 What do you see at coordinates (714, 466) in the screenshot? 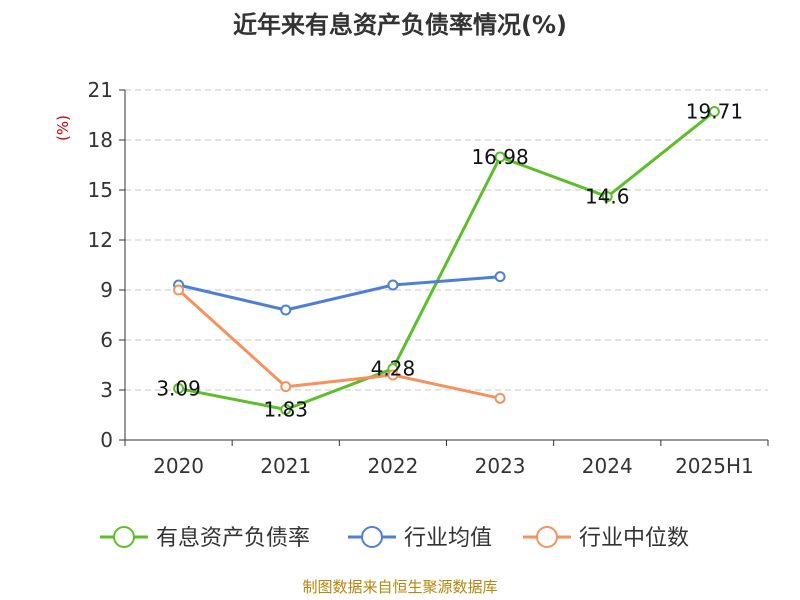
I see `x-tick-label: 2025H1` at bounding box center [714, 466].